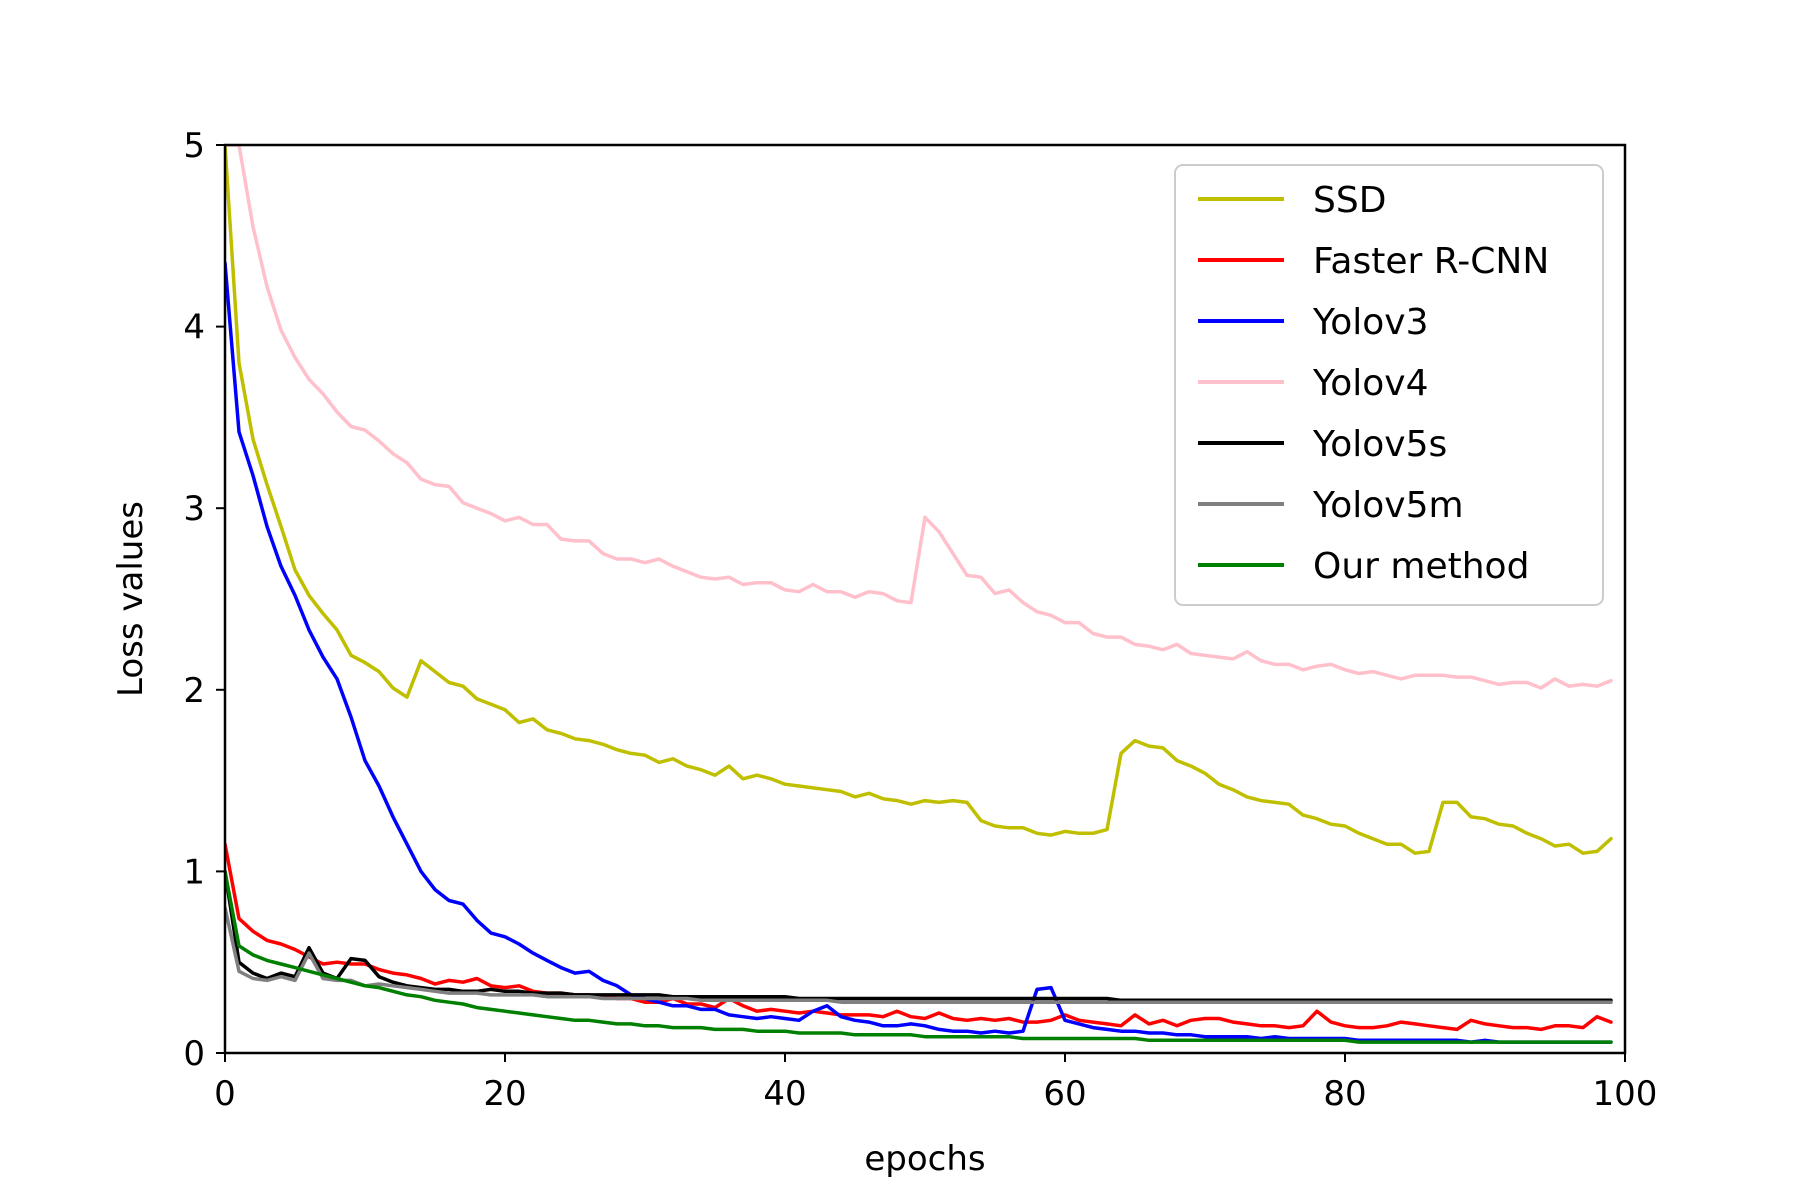 This screenshot has width=1800, height=1200. I want to click on y-axis-title: Loss values, so click(131, 599).